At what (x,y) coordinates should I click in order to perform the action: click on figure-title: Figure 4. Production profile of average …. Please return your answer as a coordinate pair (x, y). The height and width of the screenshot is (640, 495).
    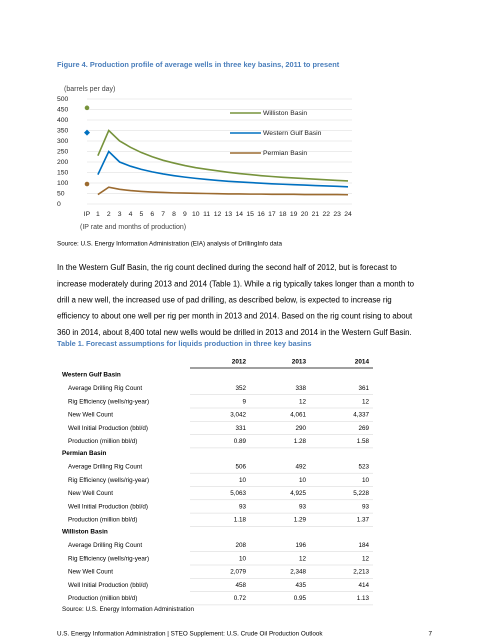
    Looking at the image, I should click on (198, 64).